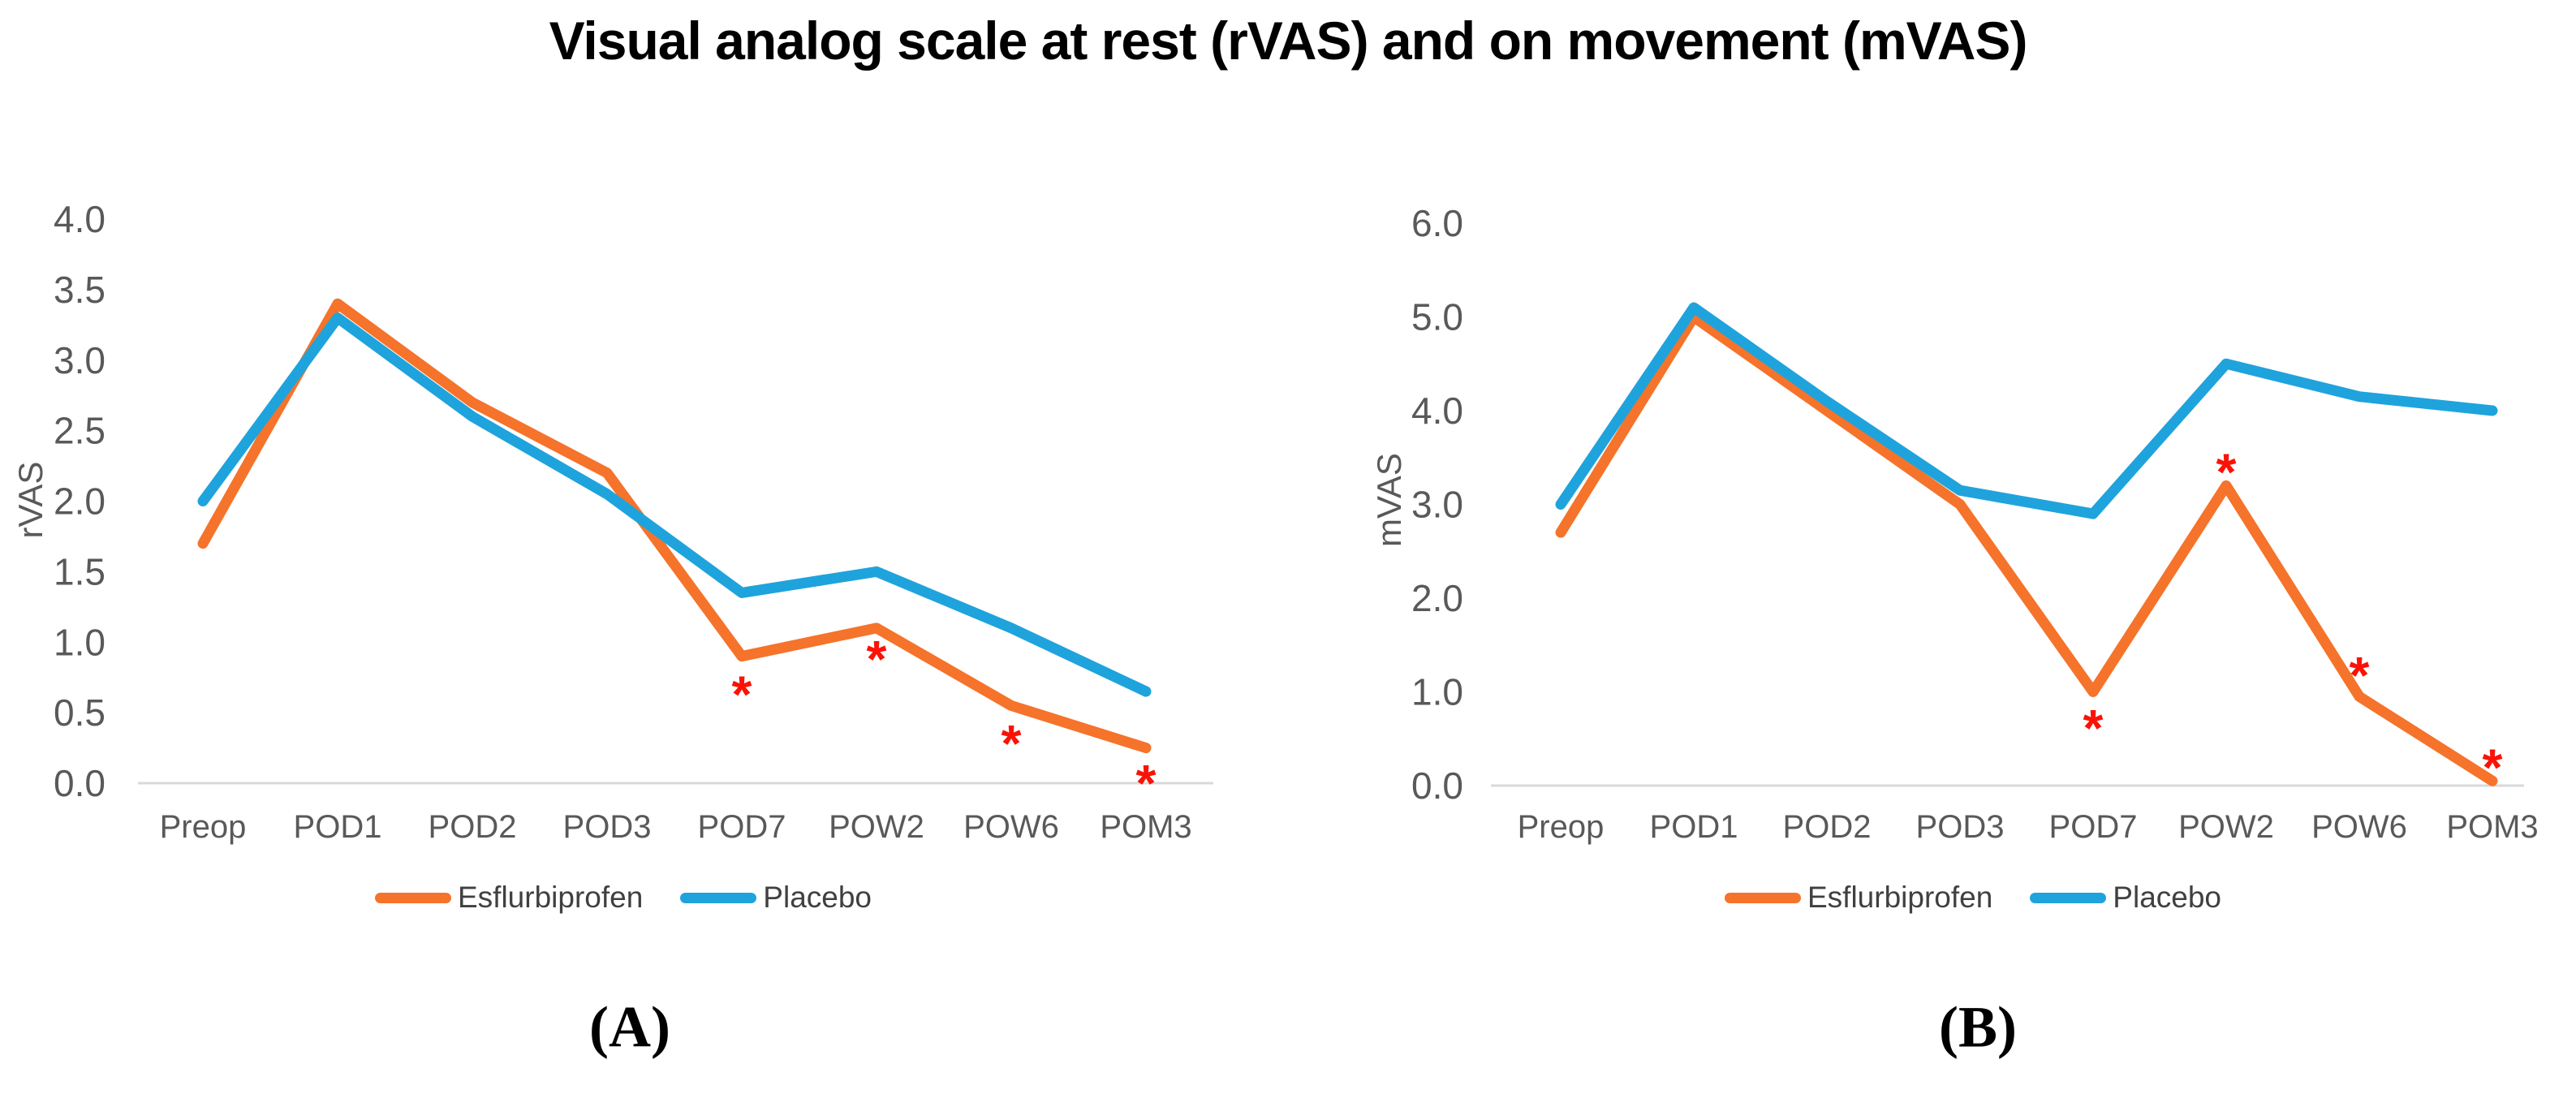  Describe the element at coordinates (80, 571) in the screenshot. I see `y-tick-label: 1.5` at that location.